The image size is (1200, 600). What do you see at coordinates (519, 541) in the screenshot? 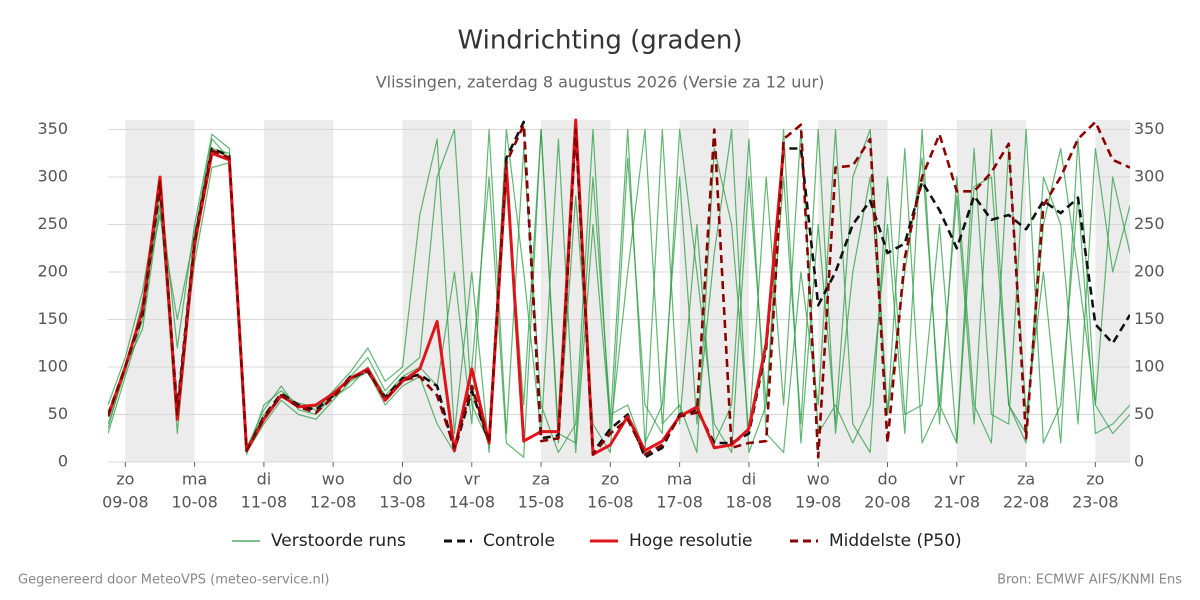
I see `legend-label: Controle` at bounding box center [519, 541].